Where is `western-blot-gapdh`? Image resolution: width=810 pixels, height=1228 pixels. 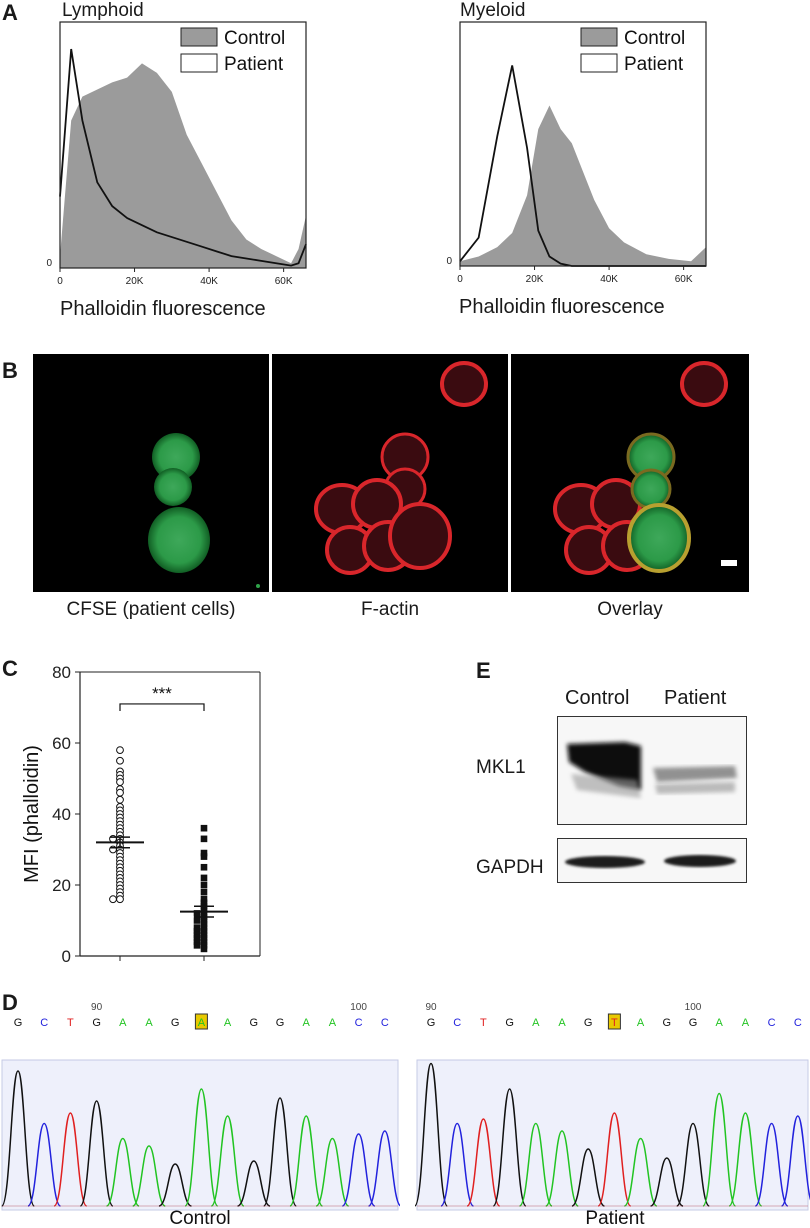
western-blot-gapdh is located at coordinates (652, 860).